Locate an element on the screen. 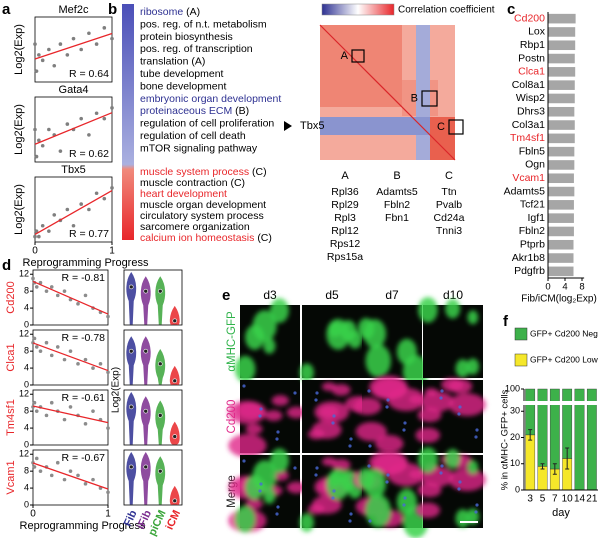 This screenshot has height=538, width=600. y-axis-label: Log2(Exp) is located at coordinates (19, 209).